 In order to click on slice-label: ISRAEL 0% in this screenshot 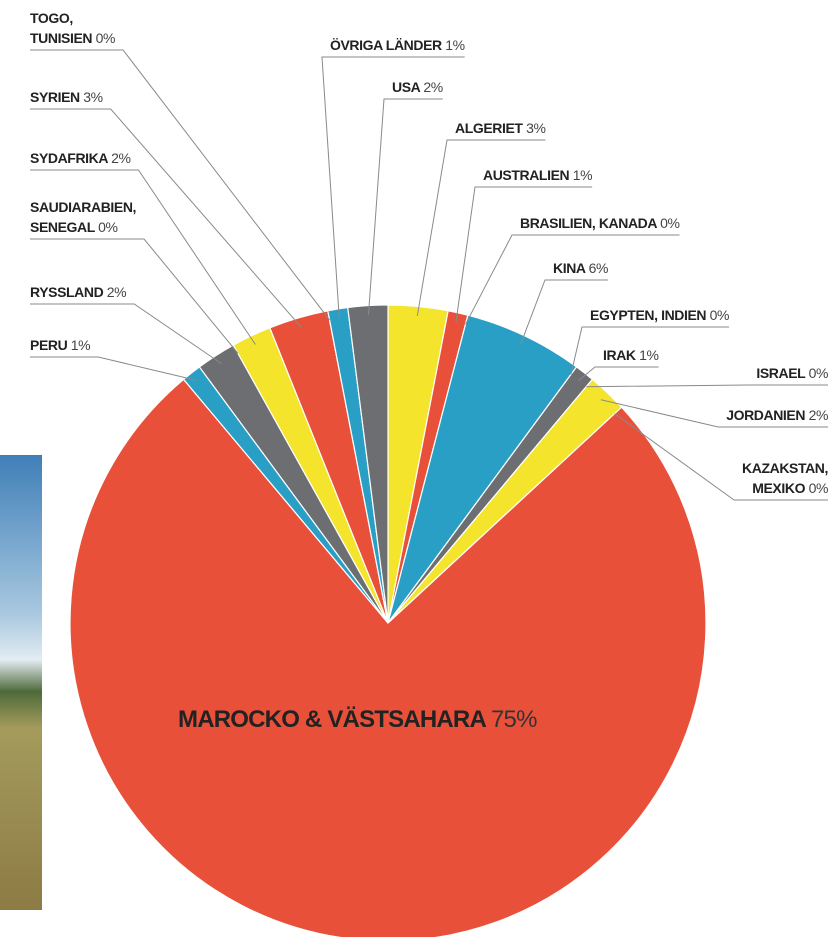, I will do `click(792, 373)`.